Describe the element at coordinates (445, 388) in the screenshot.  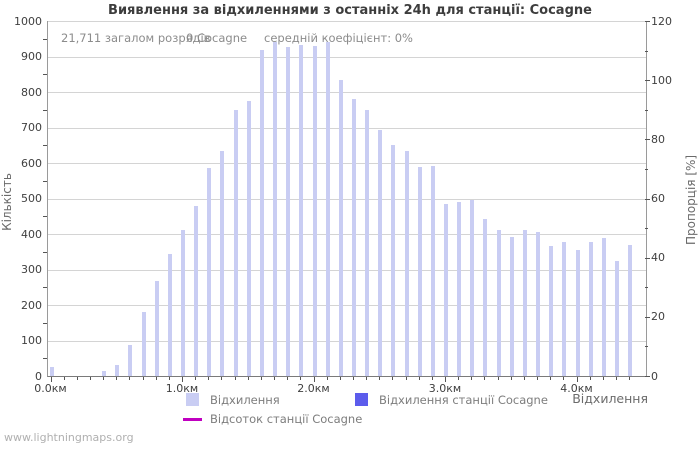
I see `x-axis-tick-label: 3.0км` at that location.